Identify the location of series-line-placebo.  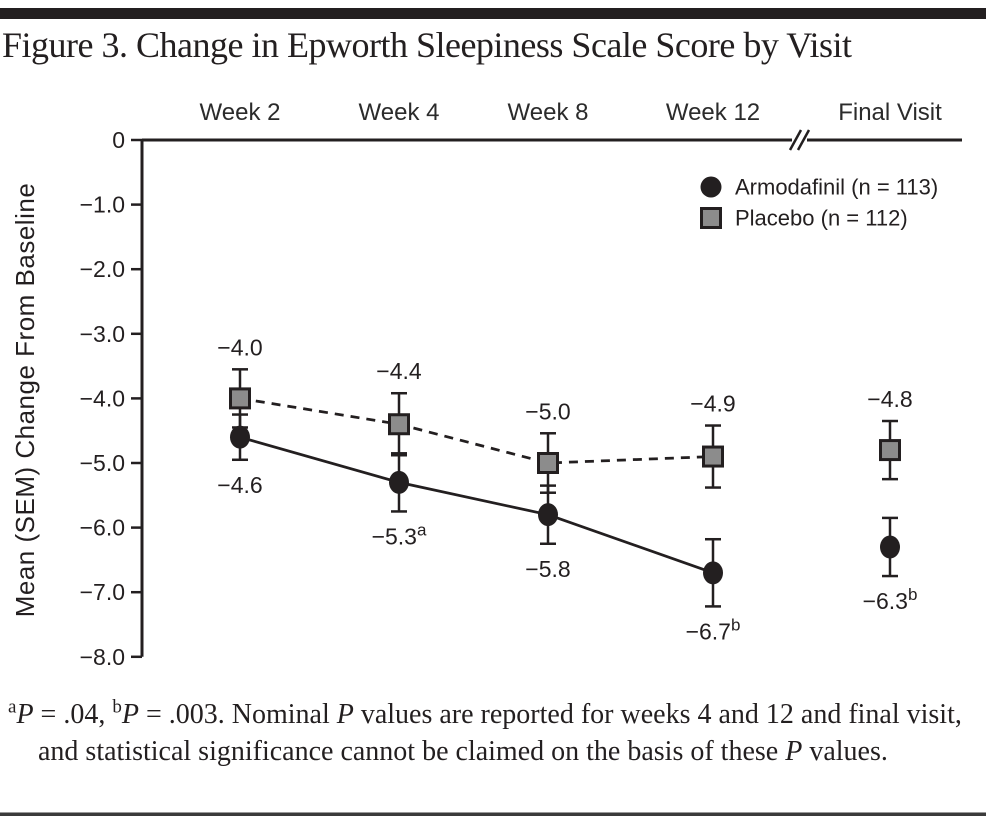
(476, 431).